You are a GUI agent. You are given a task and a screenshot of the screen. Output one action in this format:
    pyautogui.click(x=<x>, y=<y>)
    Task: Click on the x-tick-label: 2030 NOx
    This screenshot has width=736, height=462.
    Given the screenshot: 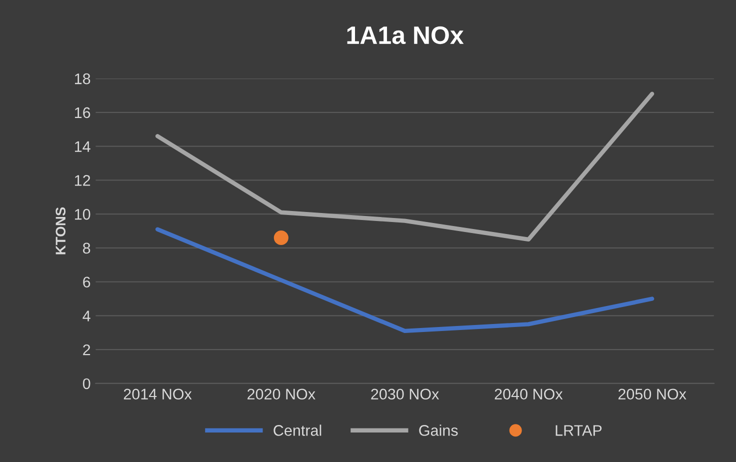 What is the action you would take?
    pyautogui.click(x=405, y=394)
    